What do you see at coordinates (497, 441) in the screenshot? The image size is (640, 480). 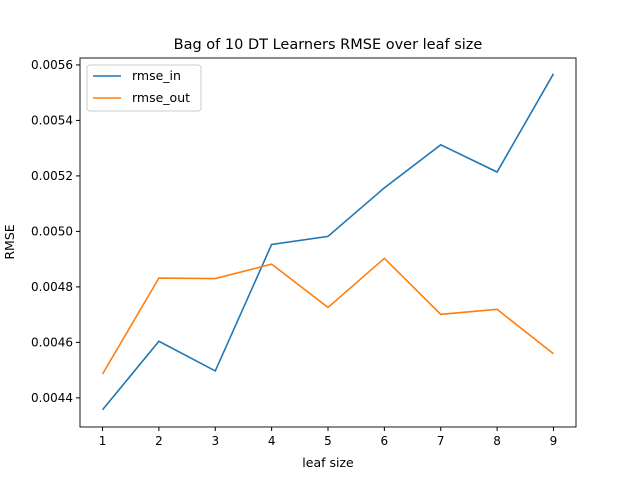 I see `x-tick-label: 8` at bounding box center [497, 441].